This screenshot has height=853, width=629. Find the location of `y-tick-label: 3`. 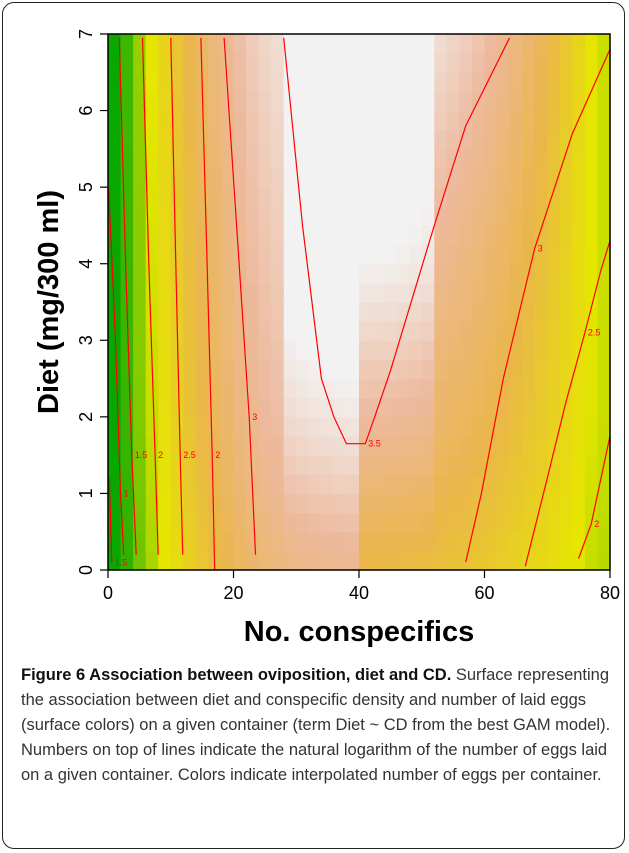

y-tick-label: 3 is located at coordinates (86, 340).